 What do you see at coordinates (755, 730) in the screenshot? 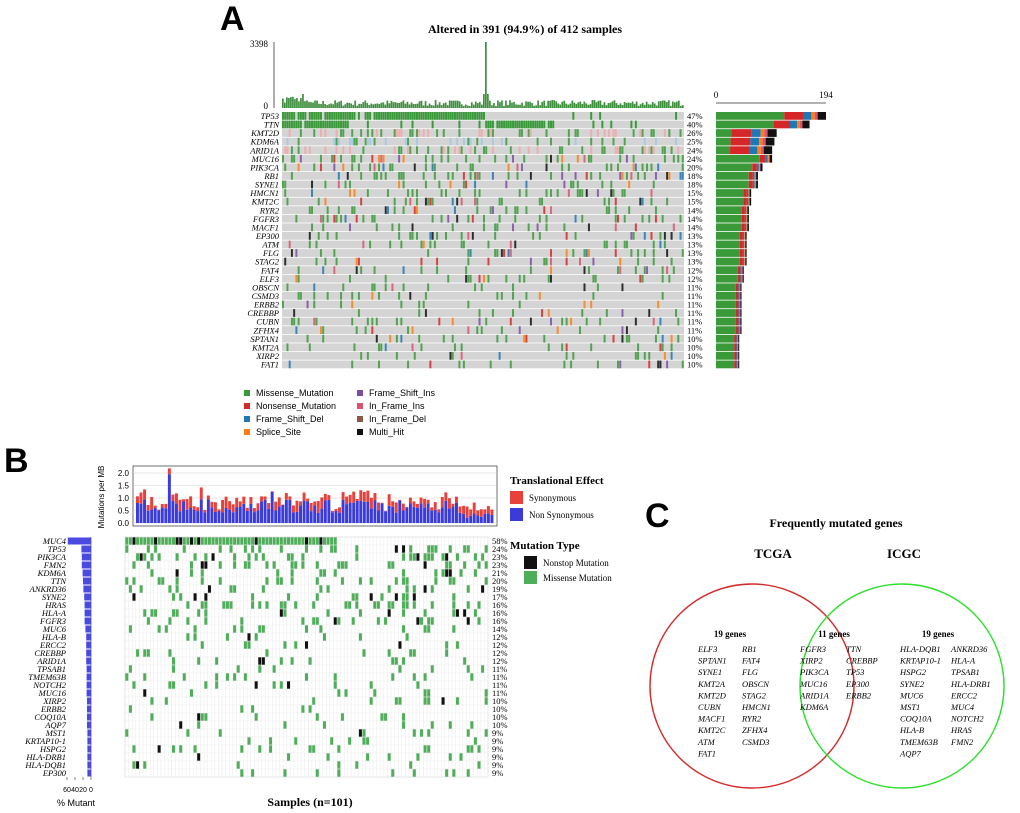
I see `venn-gene: ZFHX4` at bounding box center [755, 730].